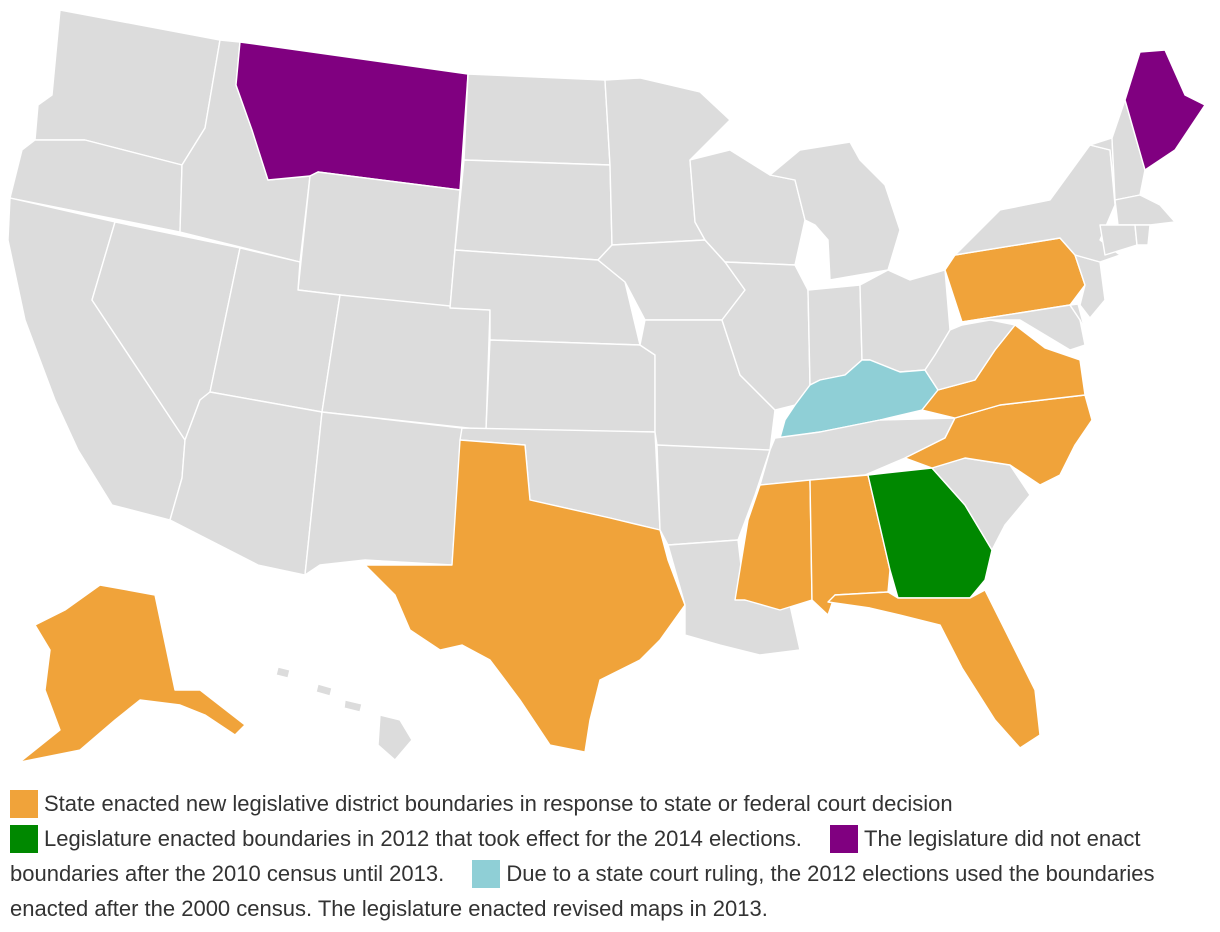  What do you see at coordinates (970, 355) in the screenshot?
I see `state-wv` at bounding box center [970, 355].